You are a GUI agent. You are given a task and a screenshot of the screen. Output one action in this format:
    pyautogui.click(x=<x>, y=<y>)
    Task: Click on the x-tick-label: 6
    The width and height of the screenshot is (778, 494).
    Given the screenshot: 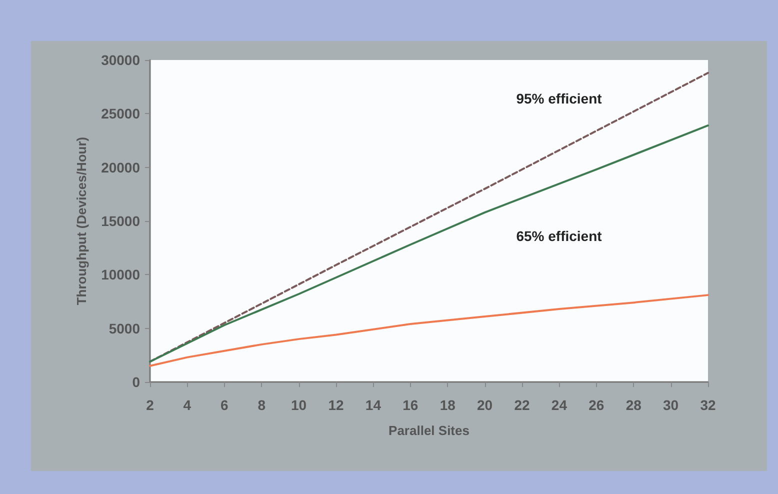 What is the action you would take?
    pyautogui.click(x=224, y=405)
    